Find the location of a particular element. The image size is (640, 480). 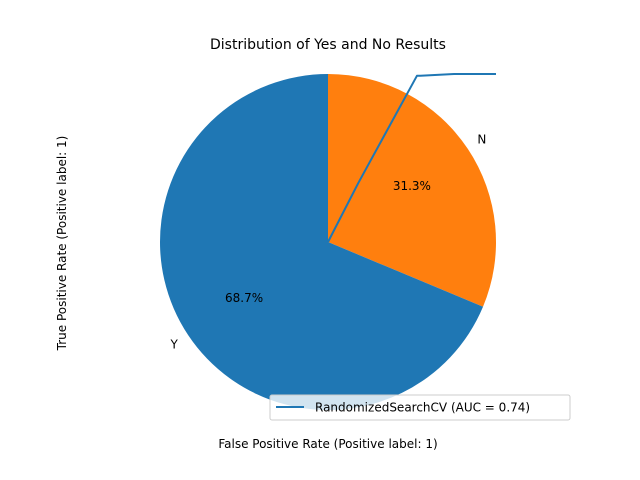

legend: RandomizedSearchCV (AUC = 0.74) is located at coordinates (420, 407).